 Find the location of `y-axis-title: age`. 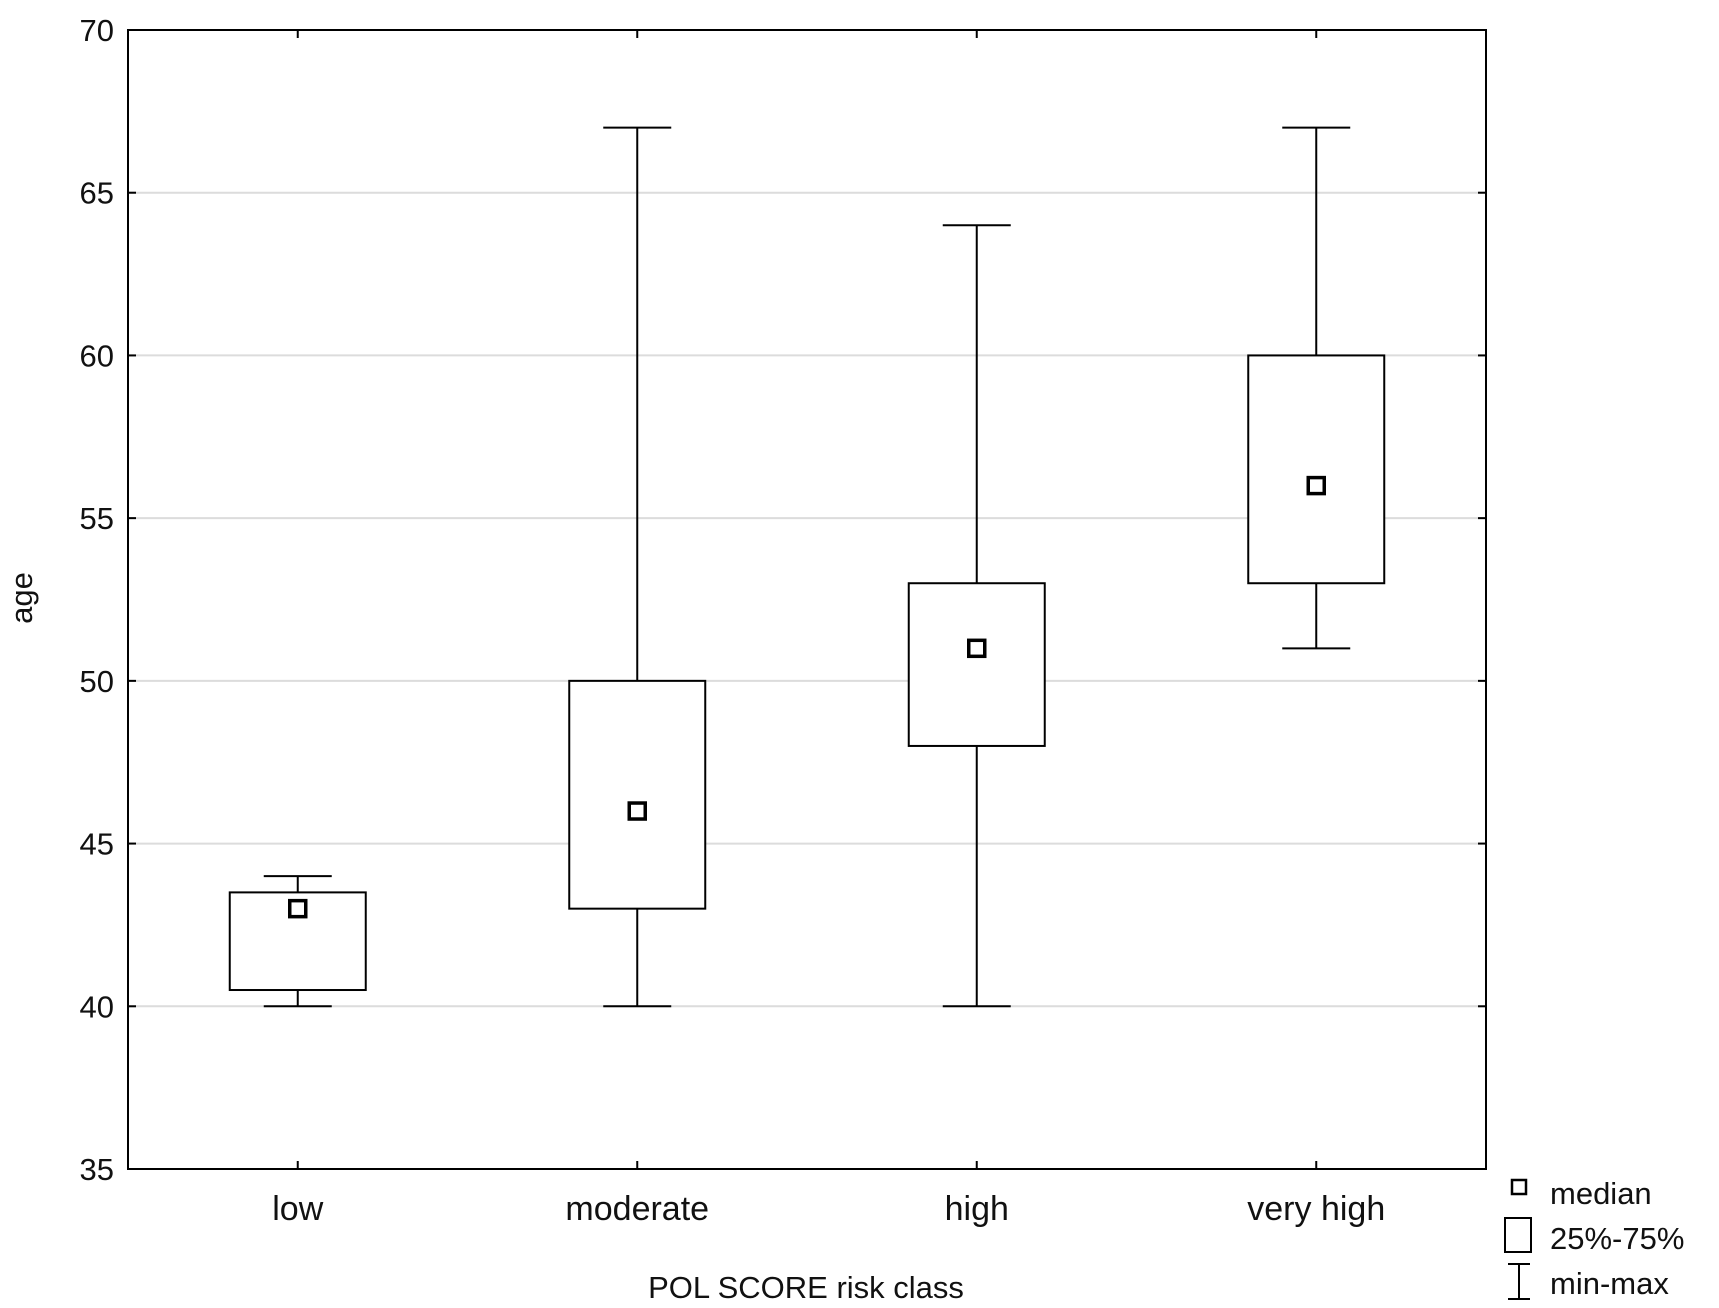

y-axis-title: age is located at coordinates (21, 598).